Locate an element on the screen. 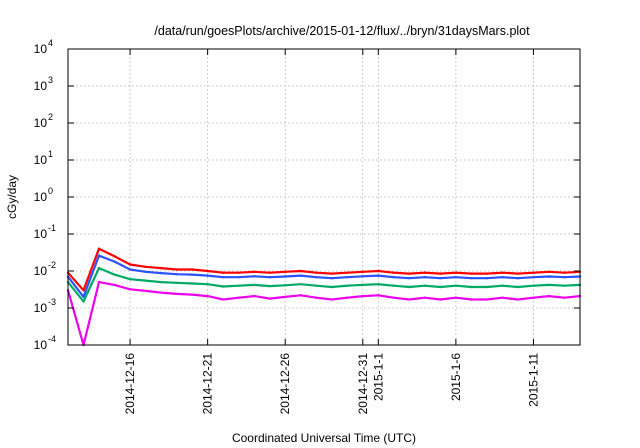 The image size is (640, 448). y-tick-exponent: 3 is located at coordinates (50, 80).